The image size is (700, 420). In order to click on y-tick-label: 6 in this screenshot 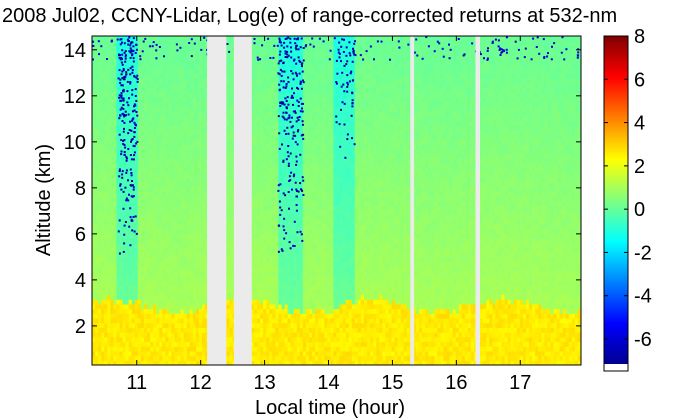, I will do `click(80, 235)`.